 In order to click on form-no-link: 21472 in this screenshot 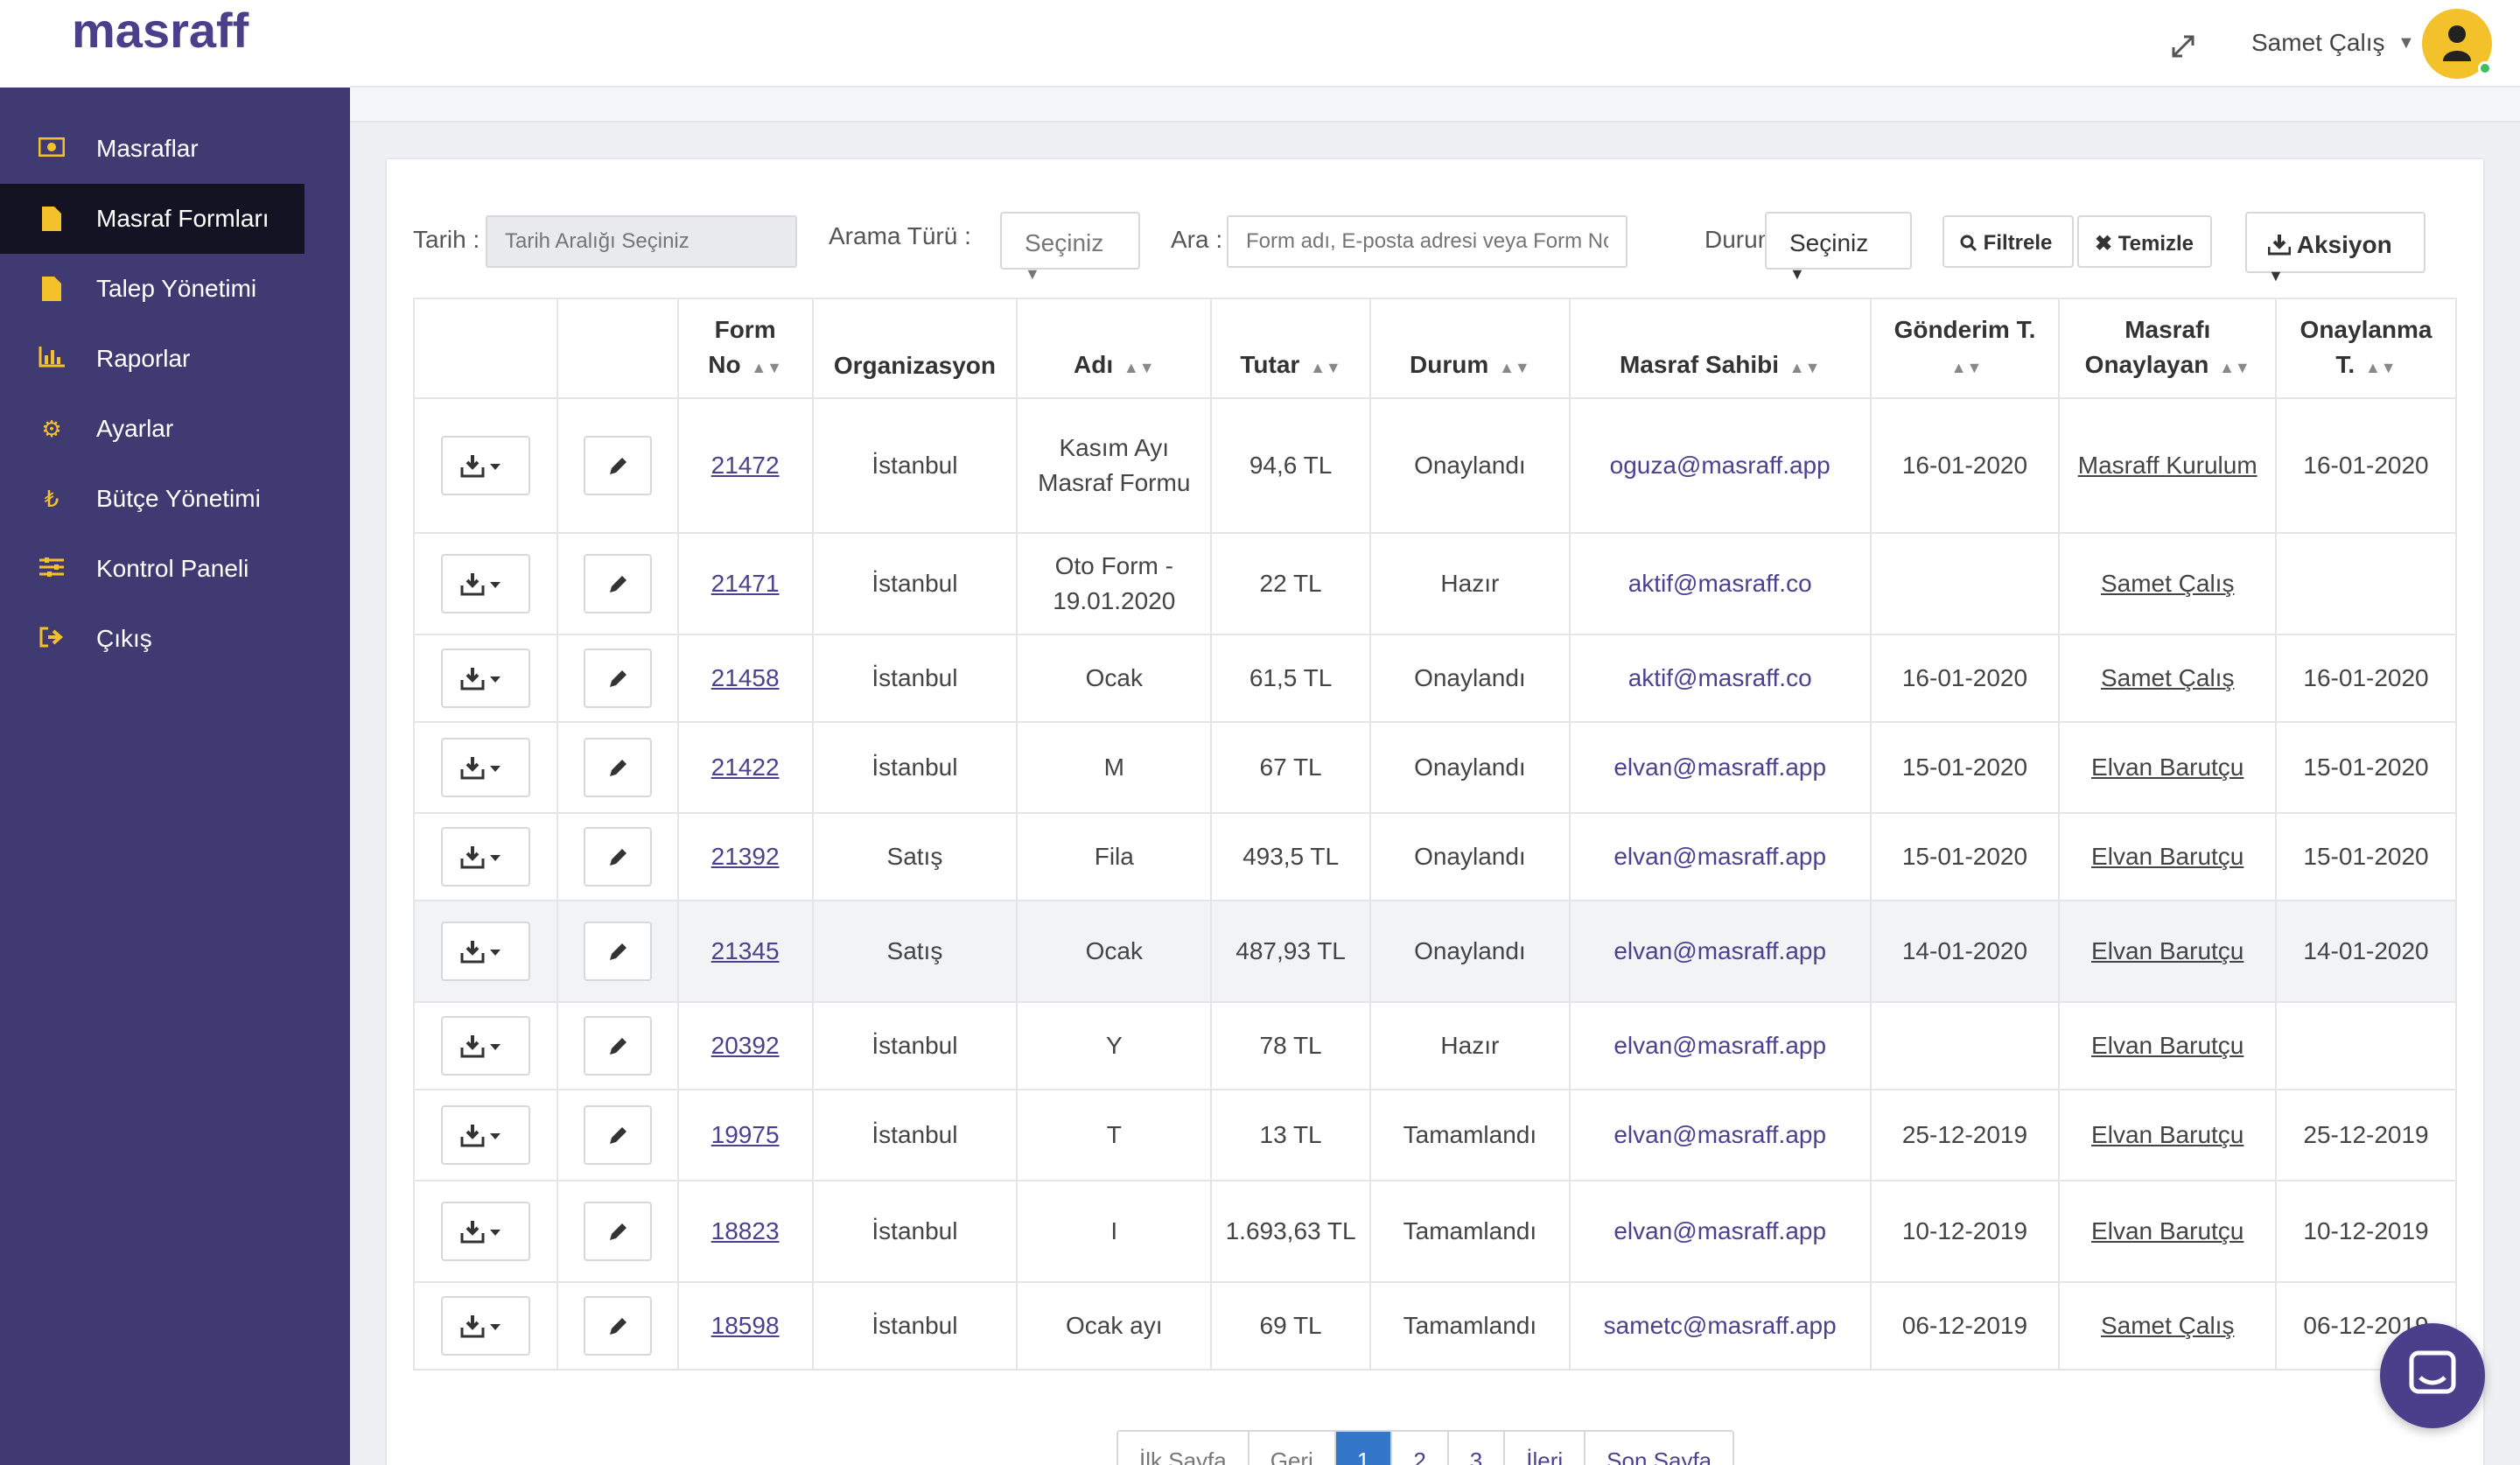, I will do `click(745, 465)`.